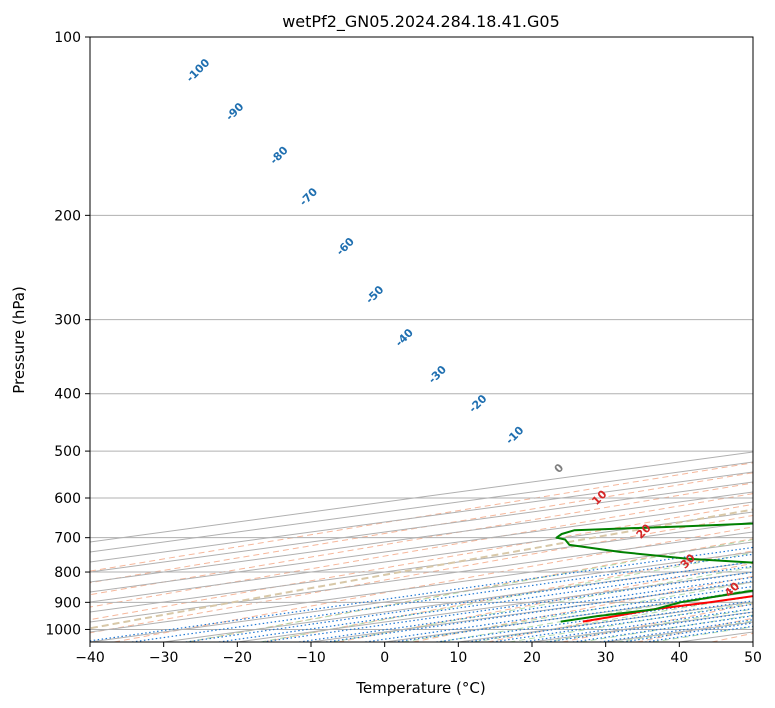 This screenshot has width=775, height=708. What do you see at coordinates (559, 468) in the screenshot?
I see `moist-adiabat-value-label: 0` at bounding box center [559, 468].